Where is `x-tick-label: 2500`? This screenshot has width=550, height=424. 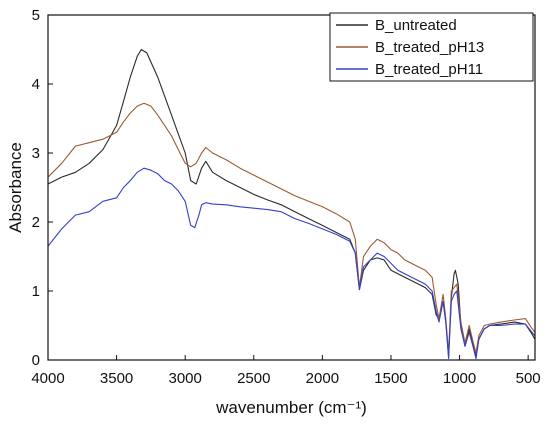
x-tick-label: 2500 is located at coordinates (253, 378).